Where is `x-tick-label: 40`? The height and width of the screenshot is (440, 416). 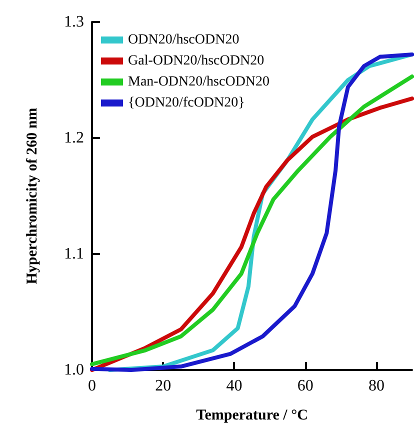
x-tick-label: 40 is located at coordinates (234, 386).